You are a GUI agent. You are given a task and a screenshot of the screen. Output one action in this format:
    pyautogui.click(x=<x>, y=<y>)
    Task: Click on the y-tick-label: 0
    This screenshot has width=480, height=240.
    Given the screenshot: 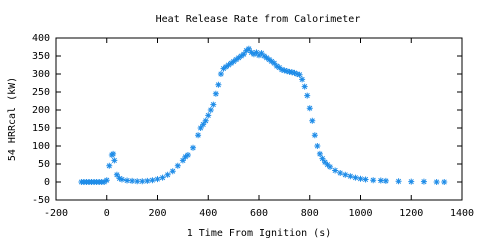 What is the action you would take?
    pyautogui.click(x=47, y=182)
    